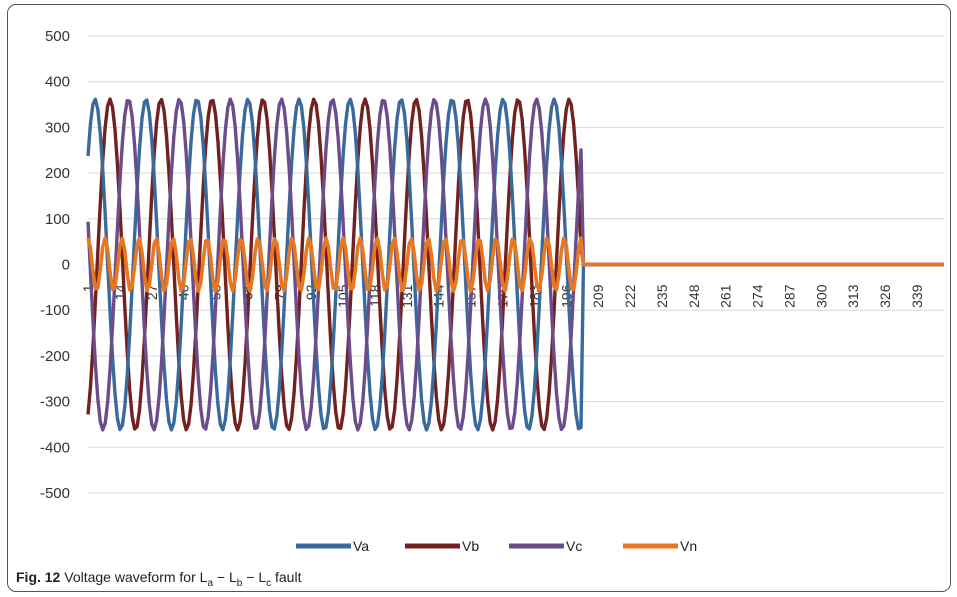 The image size is (957, 597). Describe the element at coordinates (66, 265) in the screenshot. I see `y-tick-label: 0` at that location.